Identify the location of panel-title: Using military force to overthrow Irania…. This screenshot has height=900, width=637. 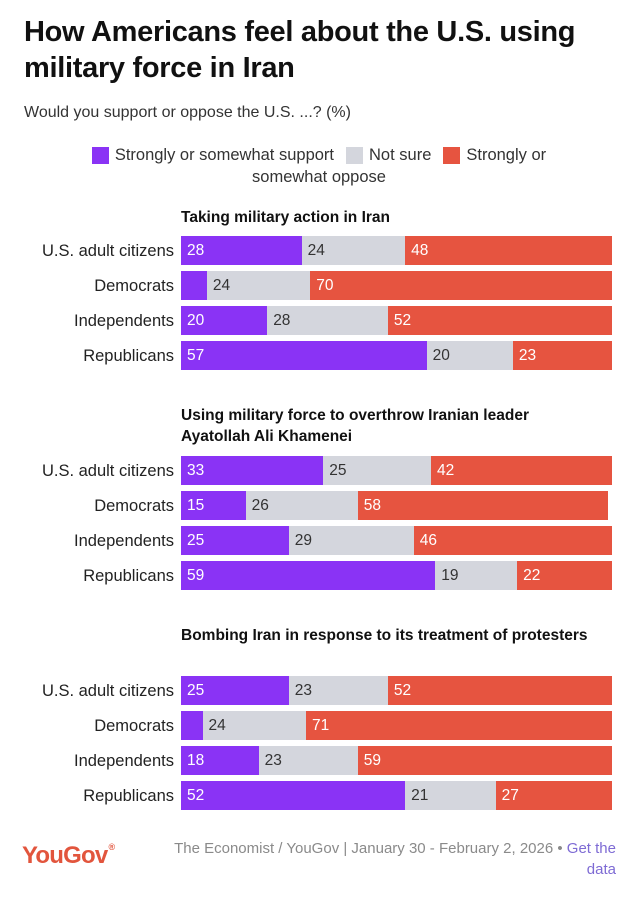
(355, 426).